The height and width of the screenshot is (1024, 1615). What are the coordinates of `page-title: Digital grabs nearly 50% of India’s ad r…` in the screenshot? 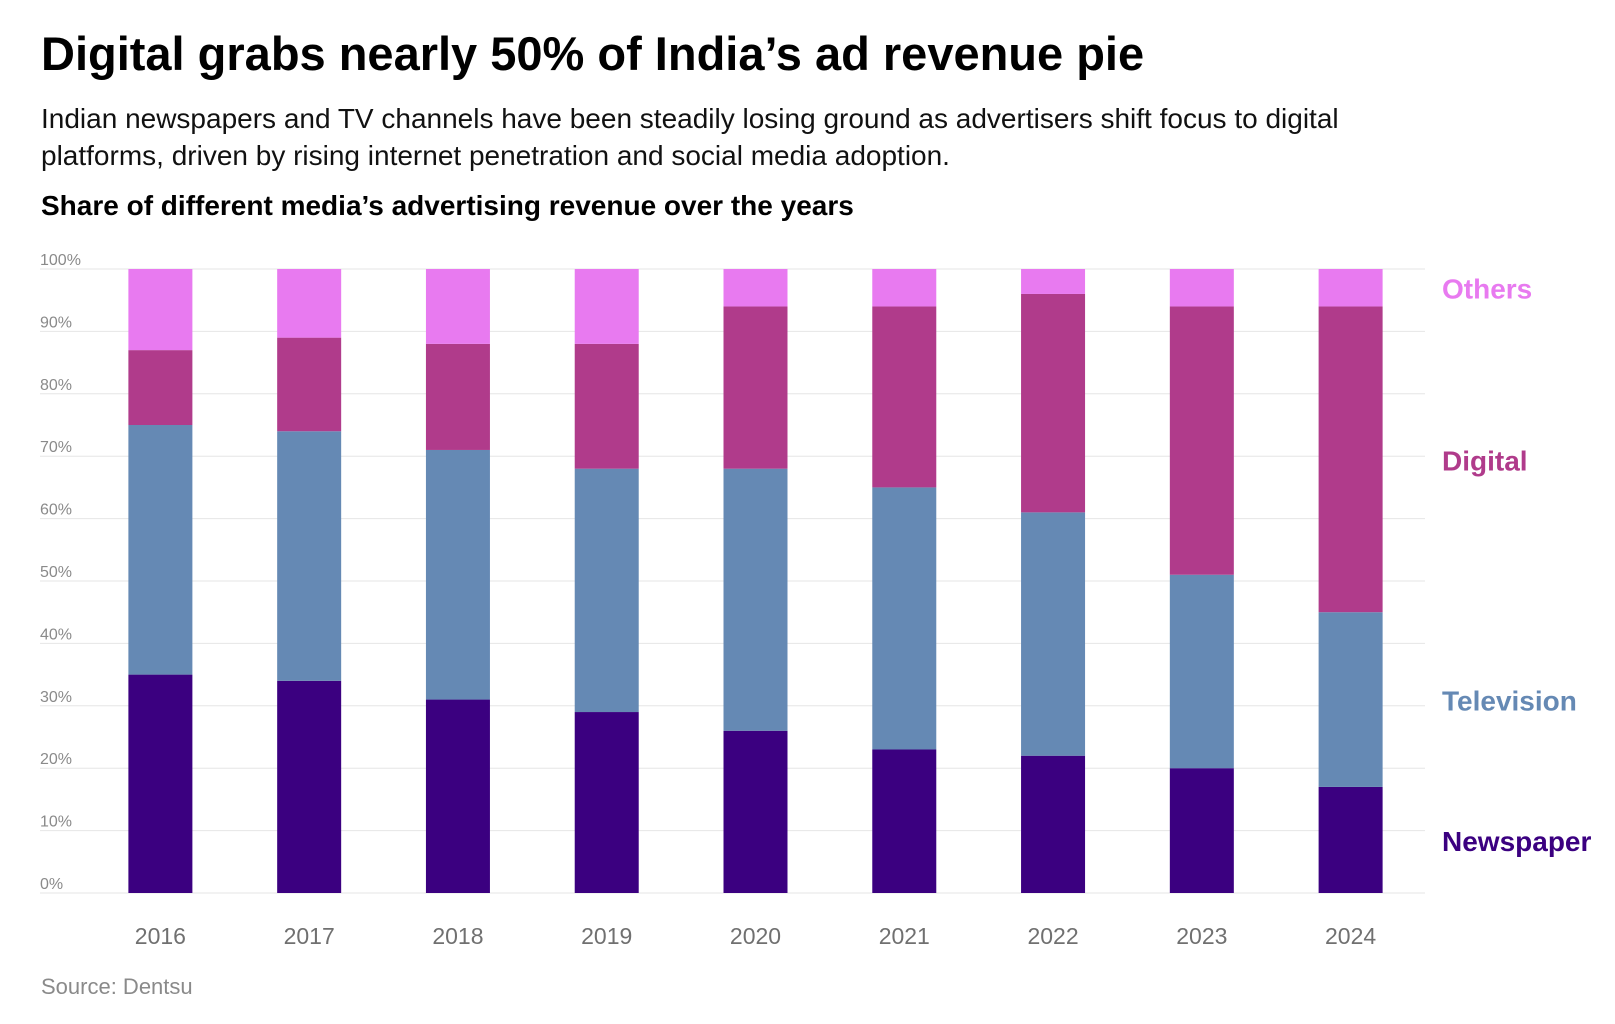 It's located at (593, 53).